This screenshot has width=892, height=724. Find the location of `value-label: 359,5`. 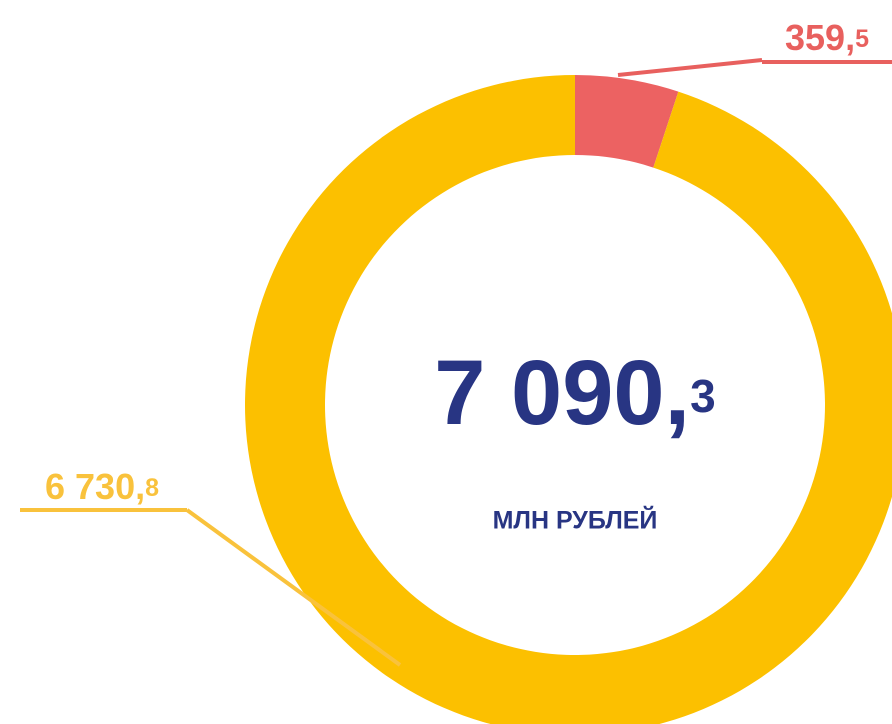

value-label: 359,5 is located at coordinates (827, 37).